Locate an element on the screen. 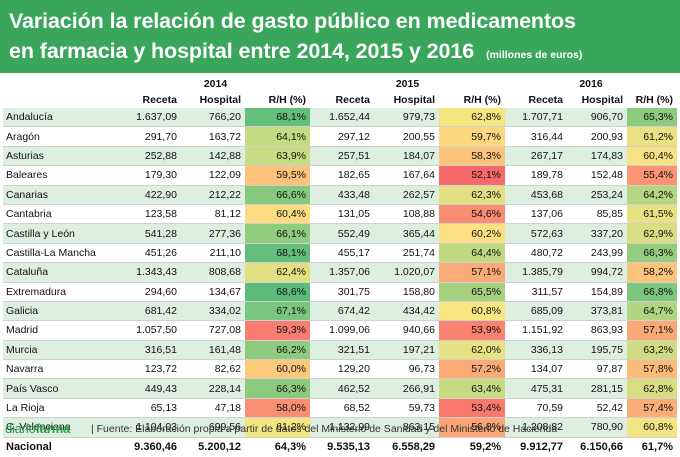  hospital-cell: 727,08 is located at coordinates (213, 331).